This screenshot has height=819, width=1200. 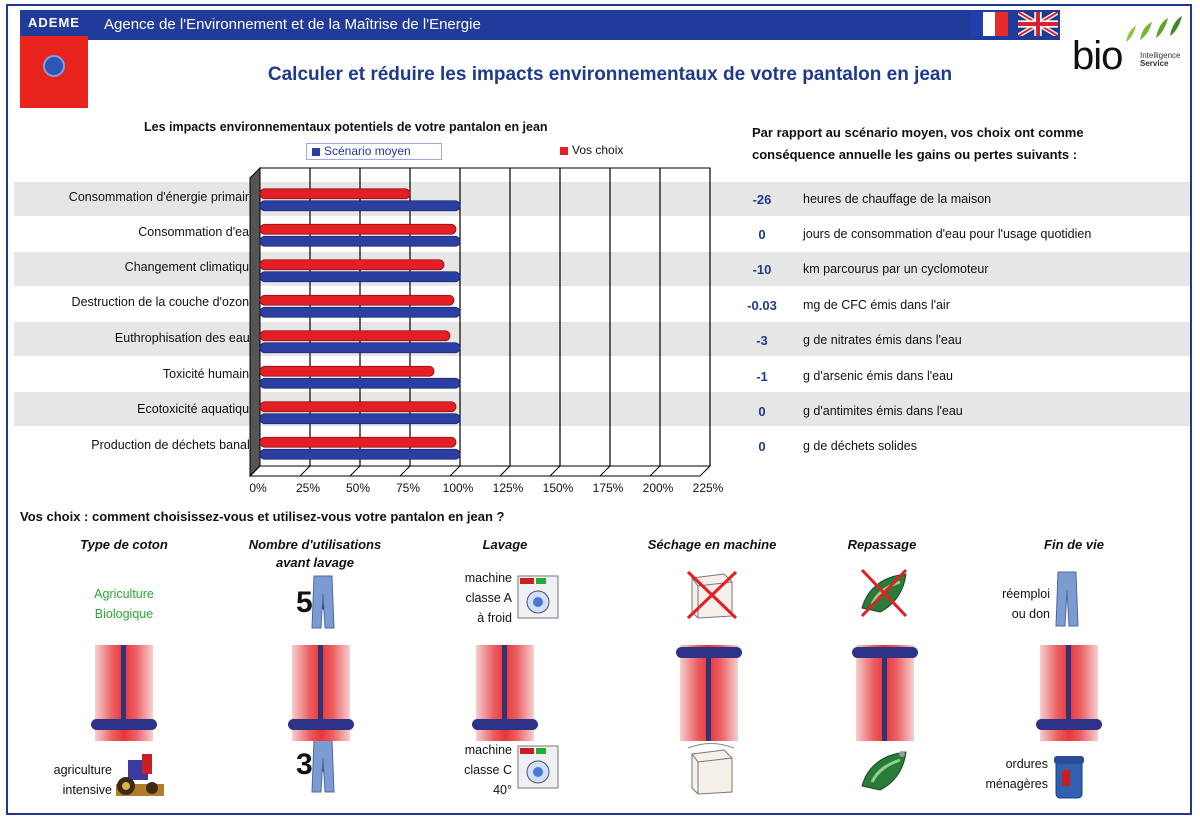 I want to click on slider-fin-de-vie, so click(x=1069, y=693).